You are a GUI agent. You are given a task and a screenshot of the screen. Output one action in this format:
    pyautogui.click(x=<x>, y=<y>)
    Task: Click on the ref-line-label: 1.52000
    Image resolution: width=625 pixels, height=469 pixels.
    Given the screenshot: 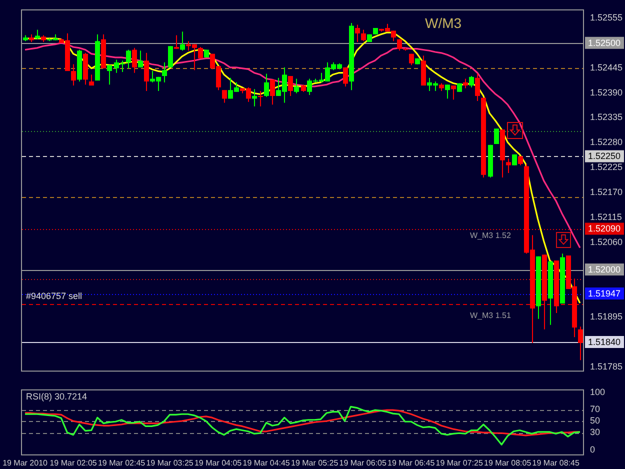 What is the action you would take?
    pyautogui.click(x=604, y=269)
    